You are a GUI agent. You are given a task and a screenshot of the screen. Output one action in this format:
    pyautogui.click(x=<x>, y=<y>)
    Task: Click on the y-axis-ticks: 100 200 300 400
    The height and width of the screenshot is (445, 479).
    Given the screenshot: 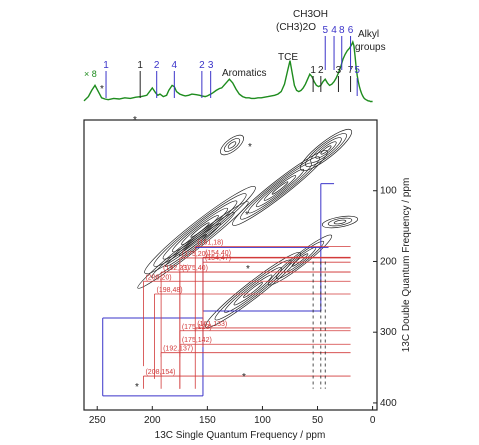 What is the action you would take?
    pyautogui.click(x=385, y=297)
    